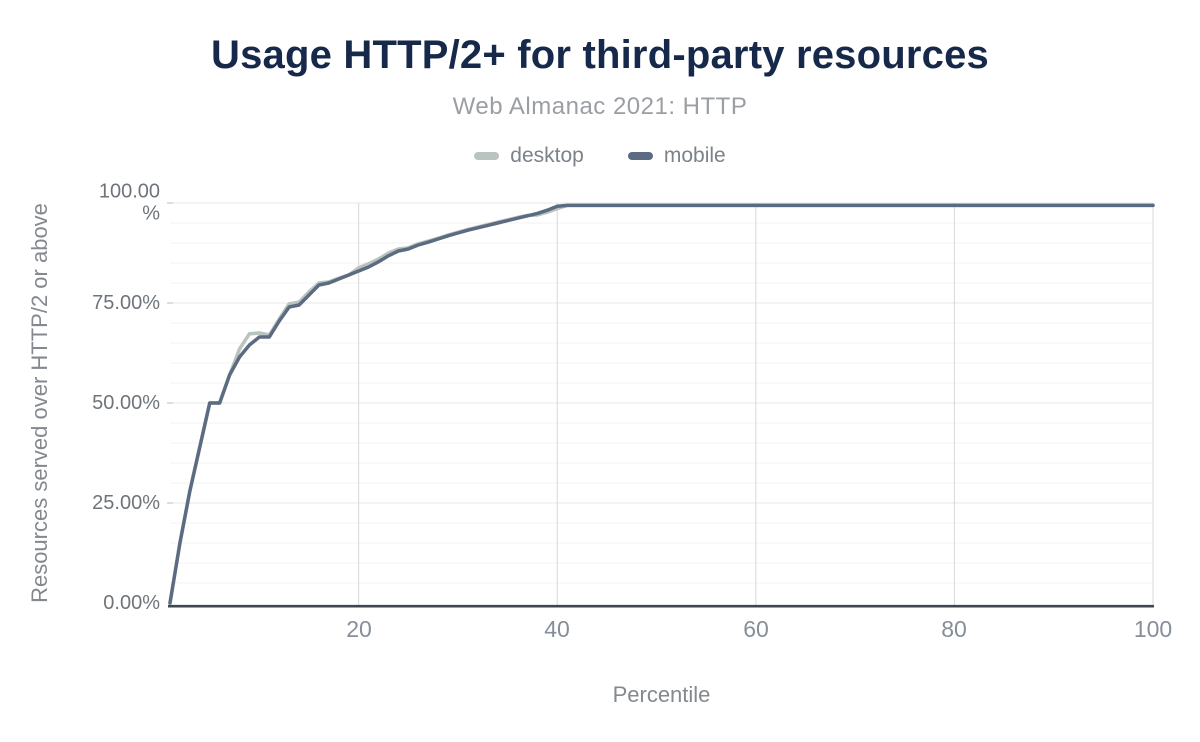  Describe the element at coordinates (129, 202) in the screenshot. I see `y-tick-label: 100.00 %` at that location.